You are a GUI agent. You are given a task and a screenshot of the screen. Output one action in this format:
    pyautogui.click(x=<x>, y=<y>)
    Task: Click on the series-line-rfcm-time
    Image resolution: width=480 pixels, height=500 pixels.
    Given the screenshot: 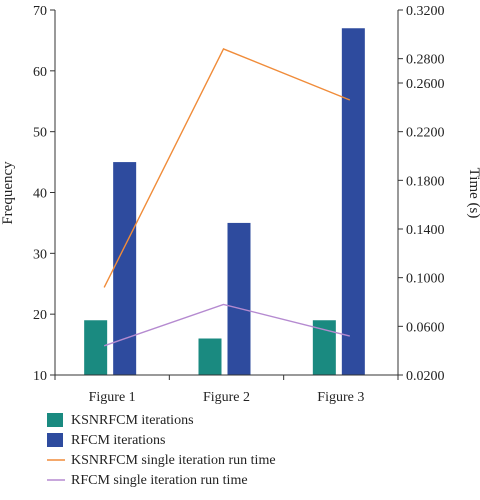 What is the action you would take?
    pyautogui.click(x=227, y=325)
    